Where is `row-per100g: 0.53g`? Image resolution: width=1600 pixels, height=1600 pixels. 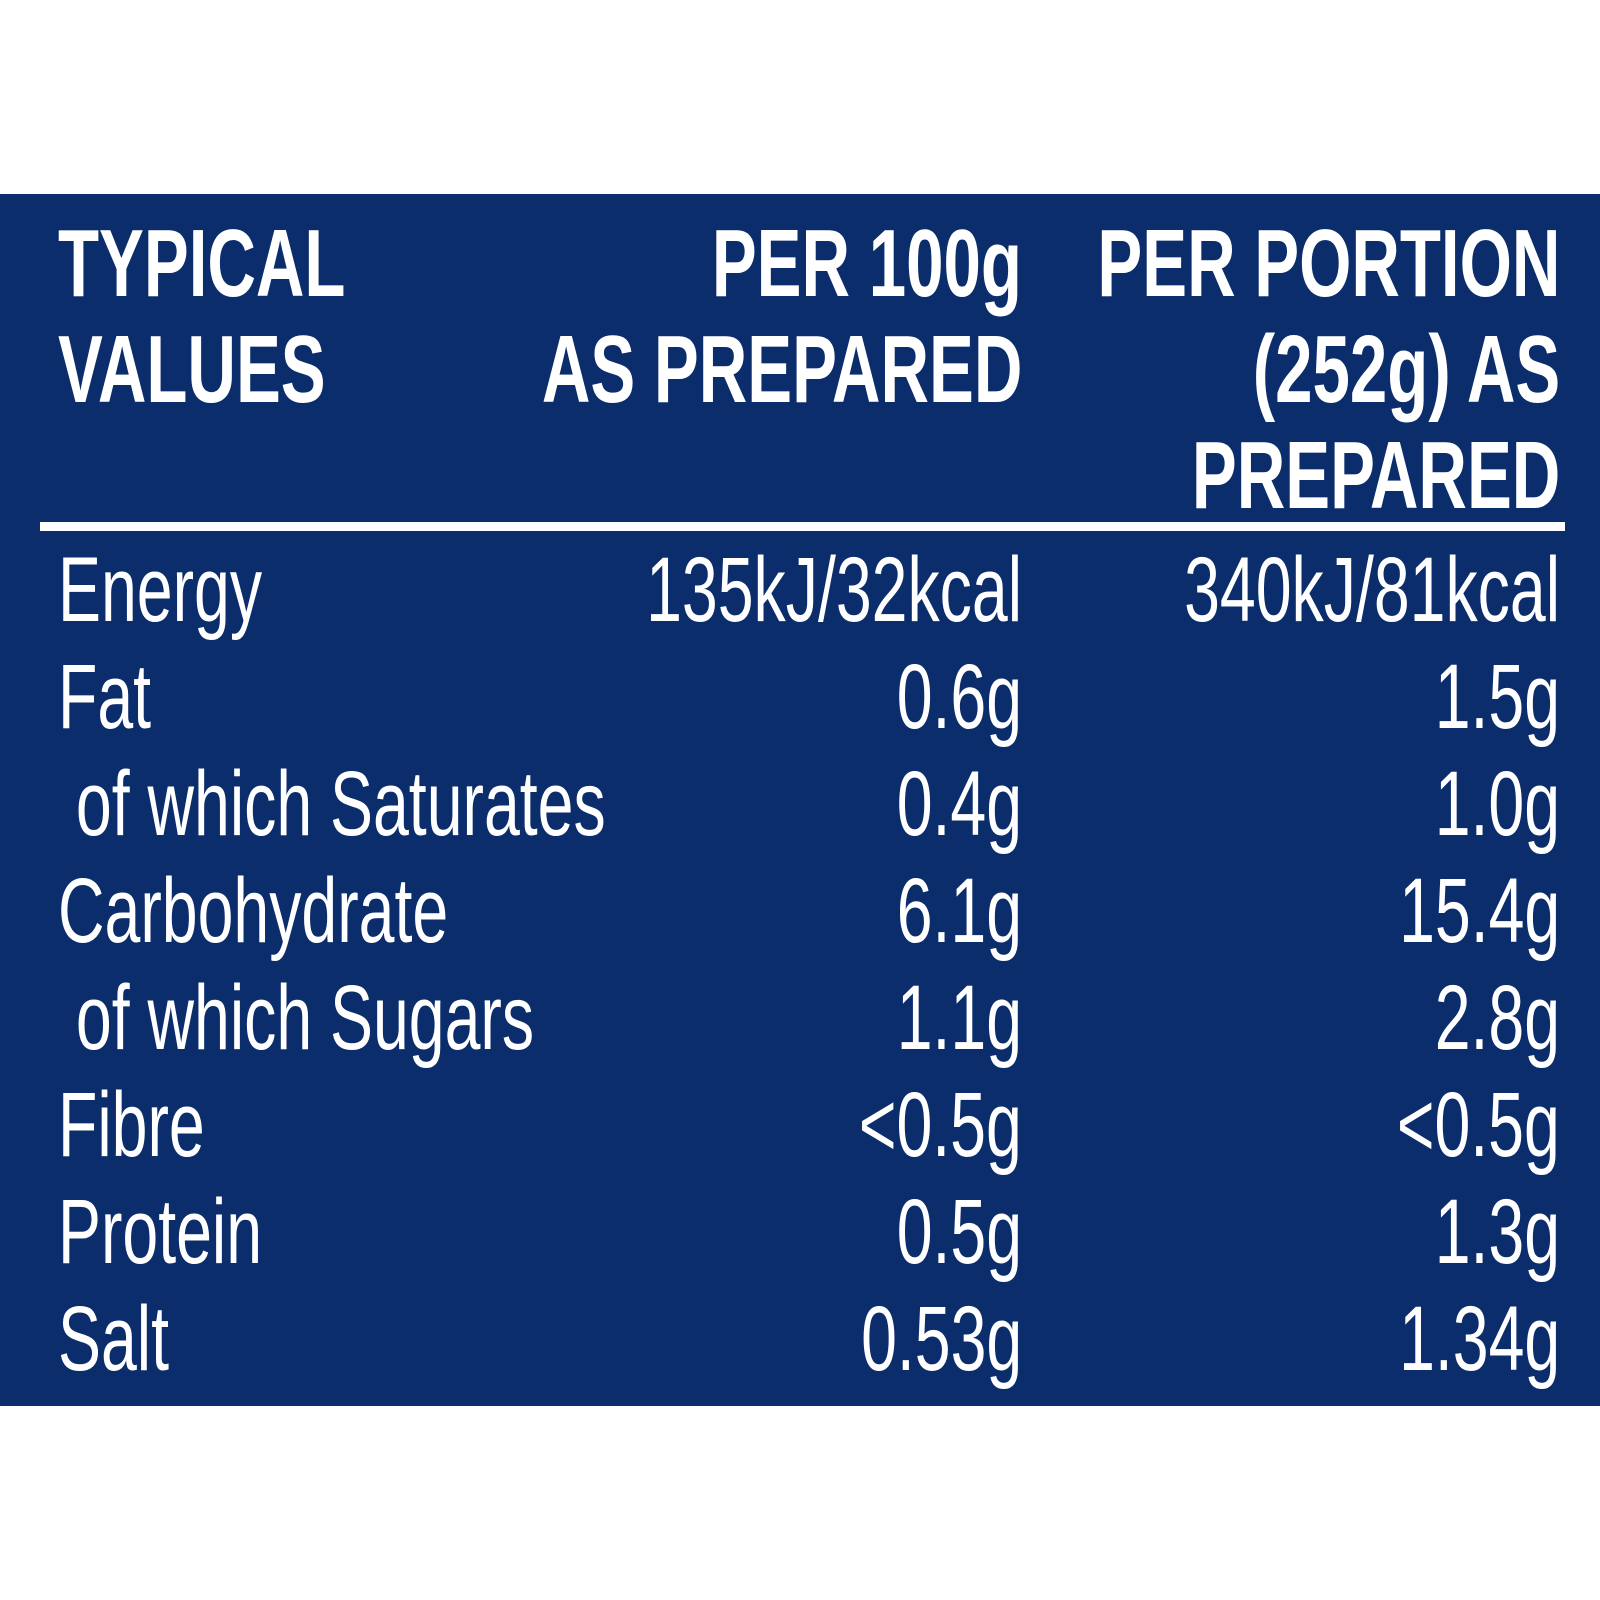
row-per100g: 0.53g is located at coordinates (941, 1339).